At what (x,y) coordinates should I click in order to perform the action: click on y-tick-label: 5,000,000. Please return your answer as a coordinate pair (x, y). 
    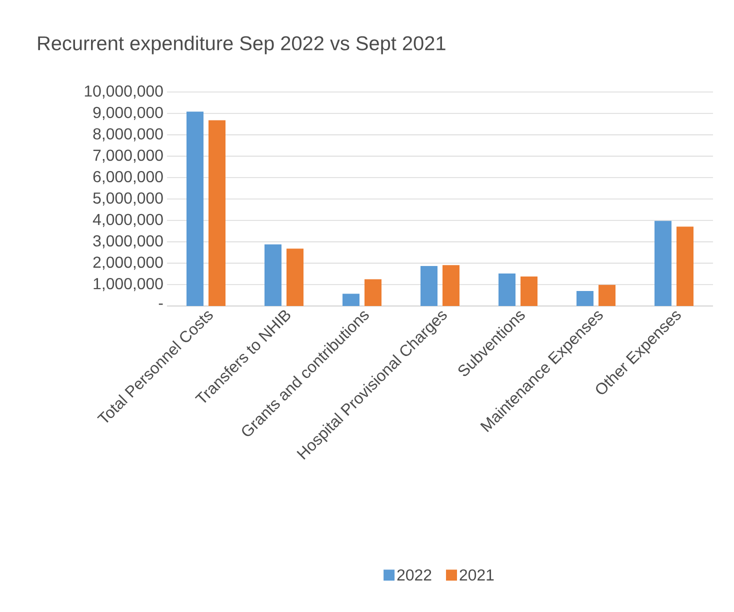
    Looking at the image, I should click on (128, 199).